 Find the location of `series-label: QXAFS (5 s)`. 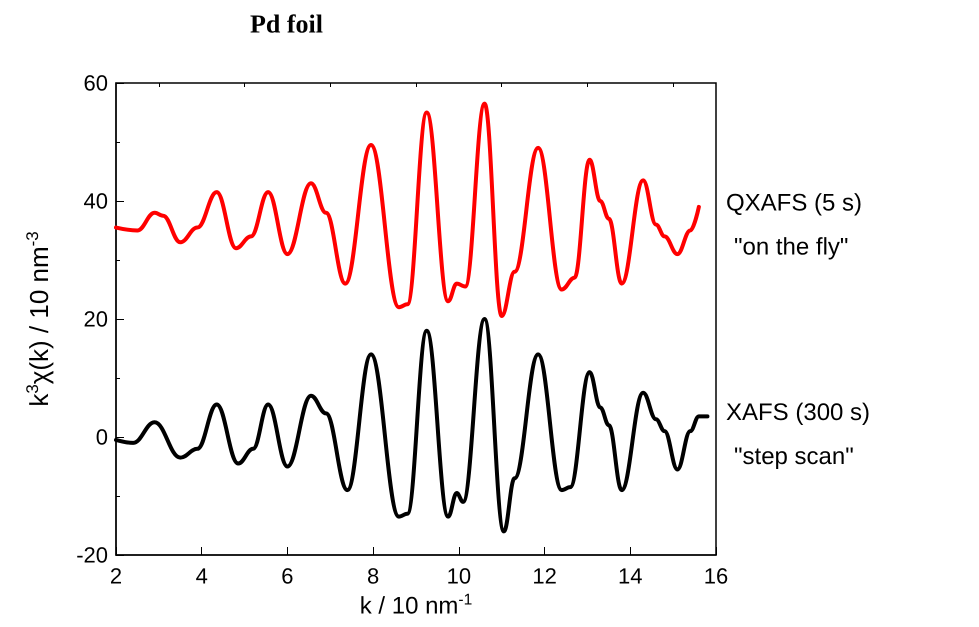

series-label: QXAFS (5 s) is located at coordinates (794, 202).